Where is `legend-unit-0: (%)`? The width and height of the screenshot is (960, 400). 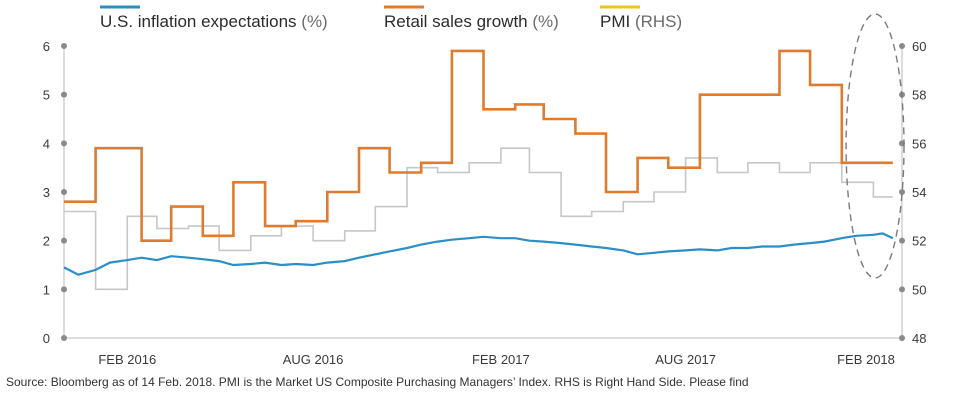
legend-unit-0: (%) is located at coordinates (314, 21).